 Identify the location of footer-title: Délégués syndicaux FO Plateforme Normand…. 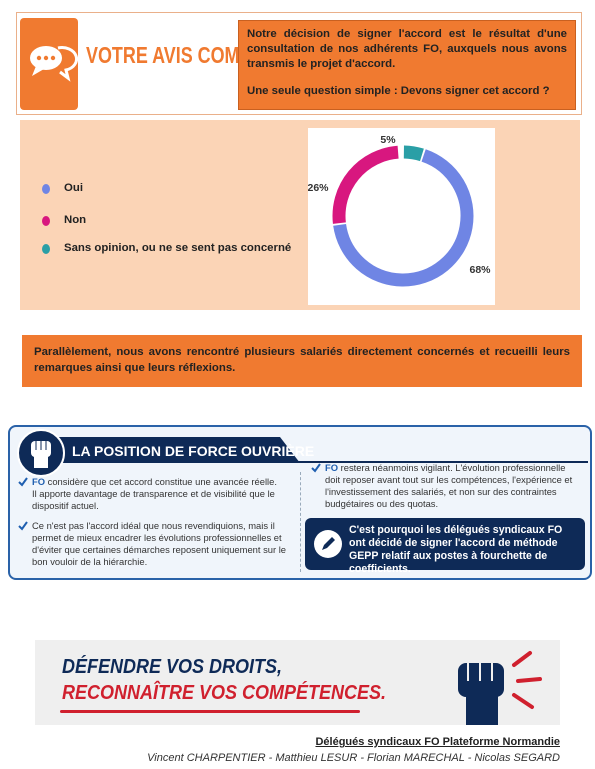
(437, 742).